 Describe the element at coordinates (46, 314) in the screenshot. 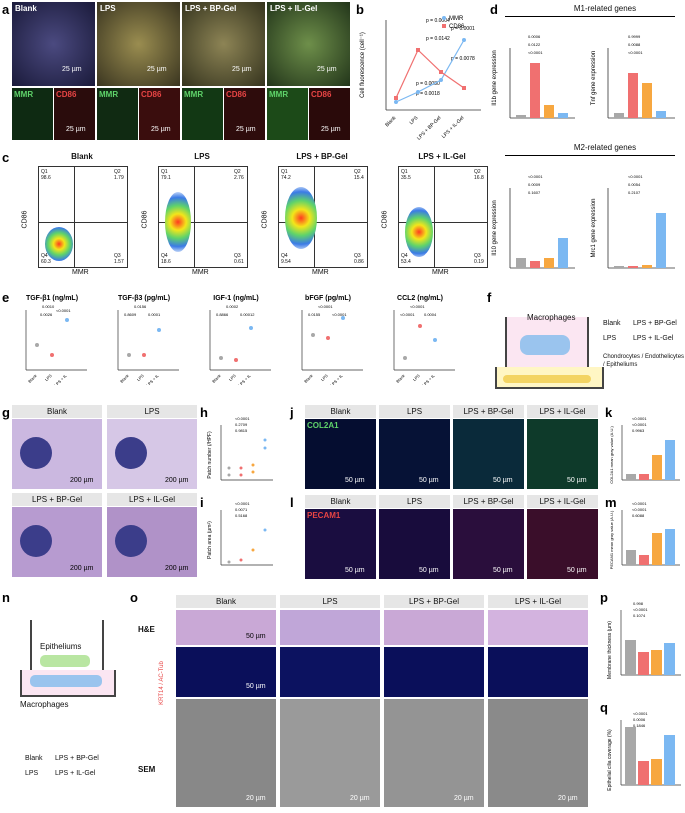

I see `svg-text: 0.0026` at that location.